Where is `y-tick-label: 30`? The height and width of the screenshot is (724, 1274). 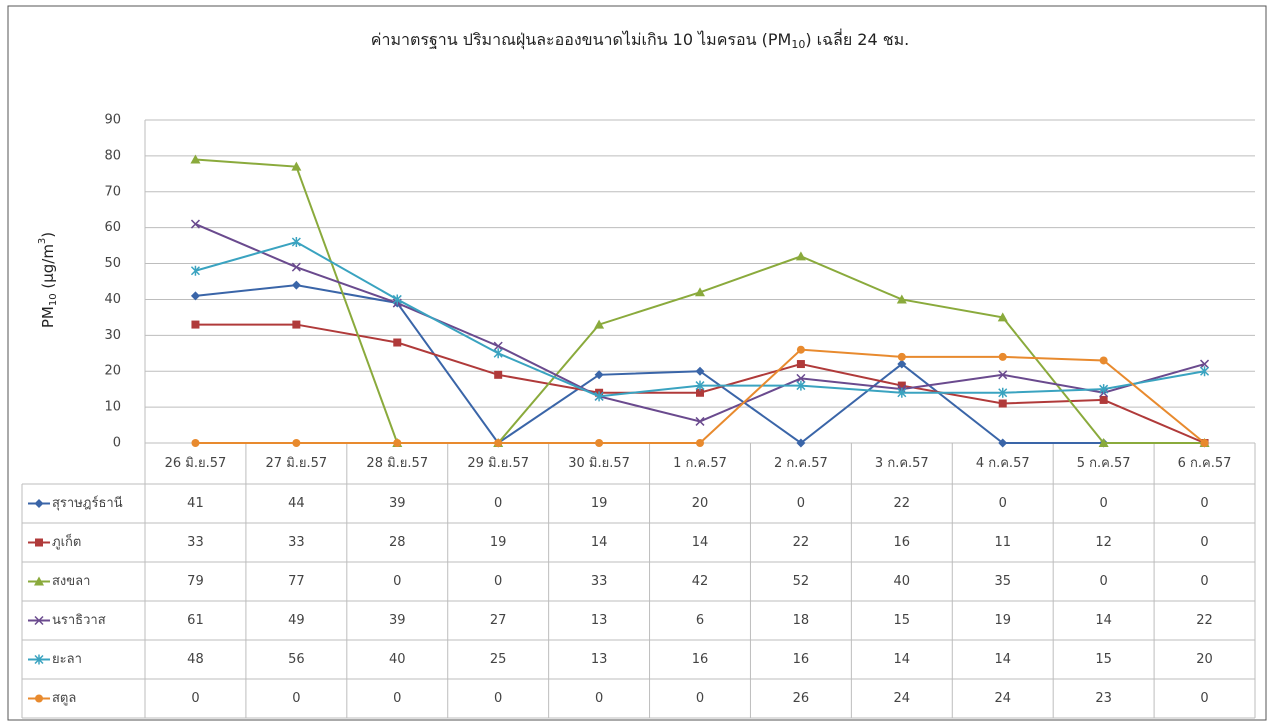 y-tick-label: 30 is located at coordinates (112, 335).